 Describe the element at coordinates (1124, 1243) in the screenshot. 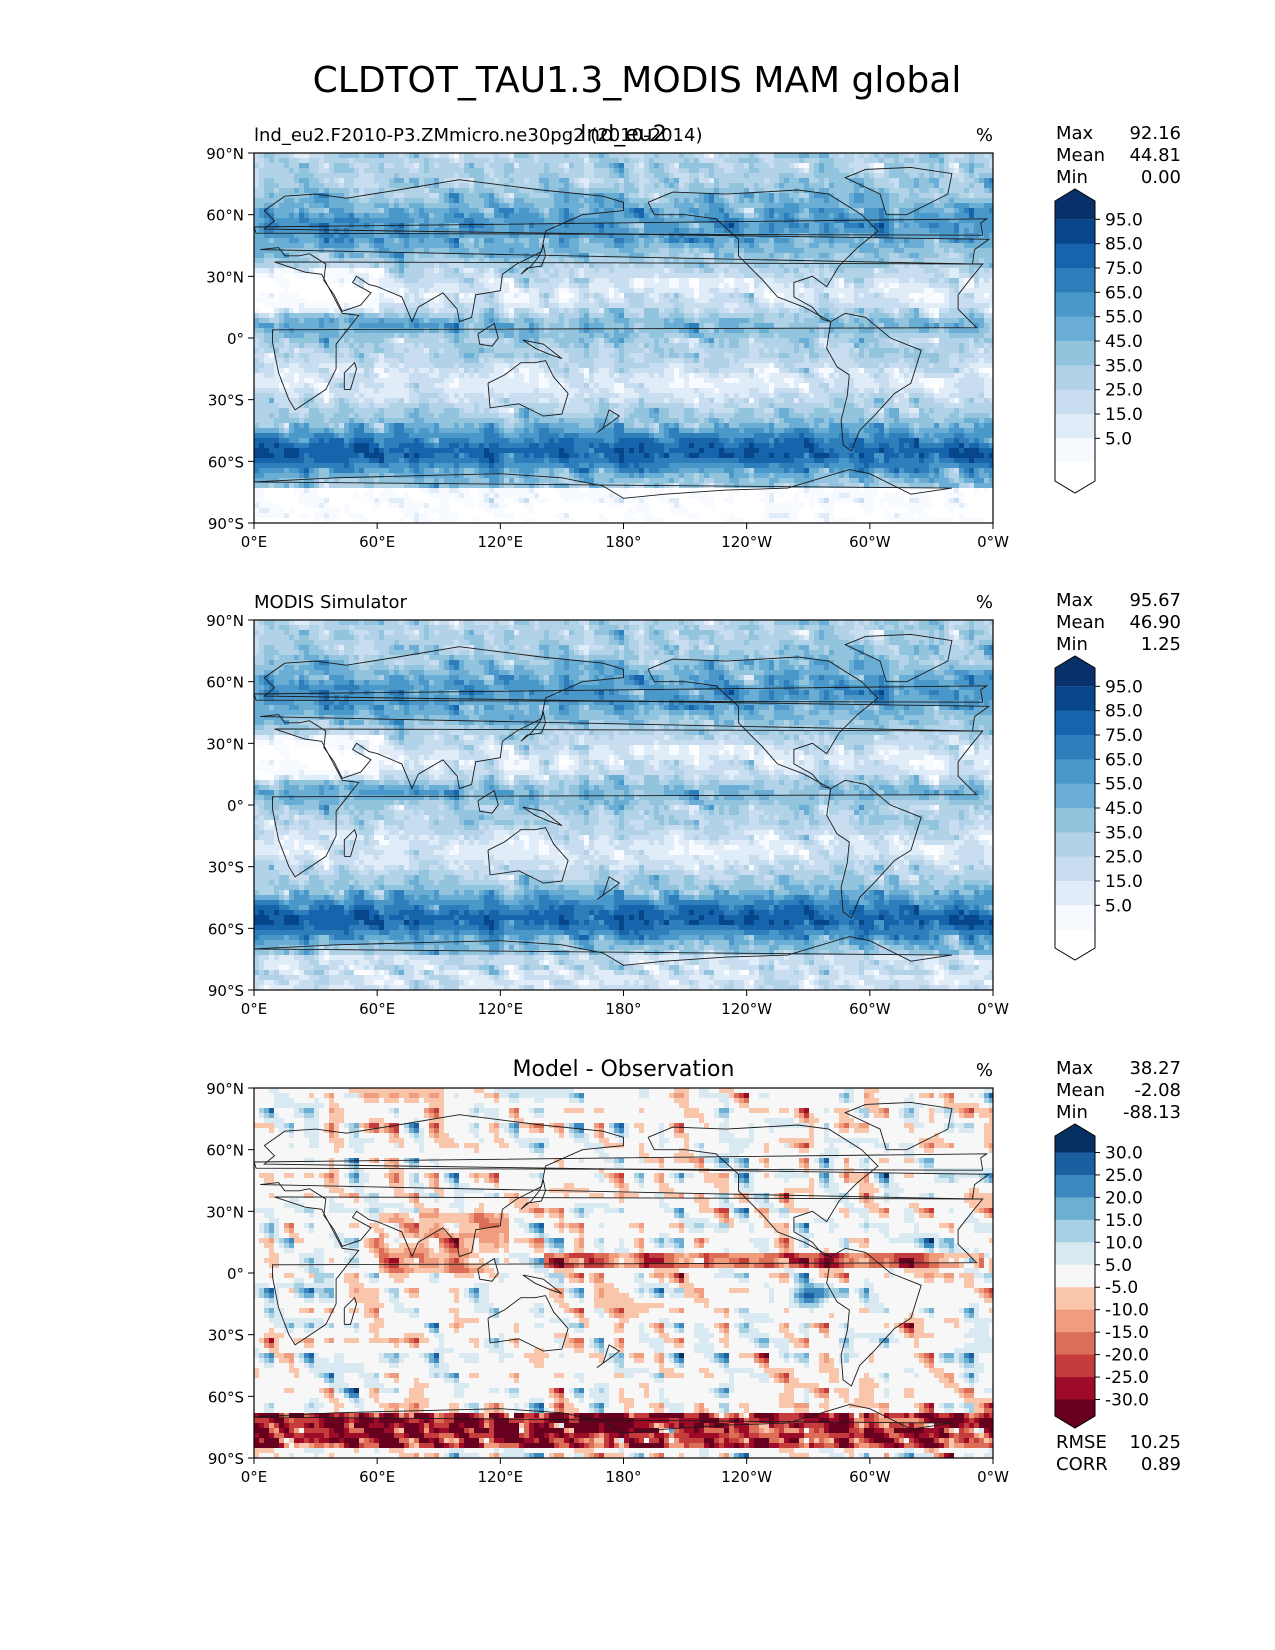

I see `colorbar-label: 10.0` at that location.